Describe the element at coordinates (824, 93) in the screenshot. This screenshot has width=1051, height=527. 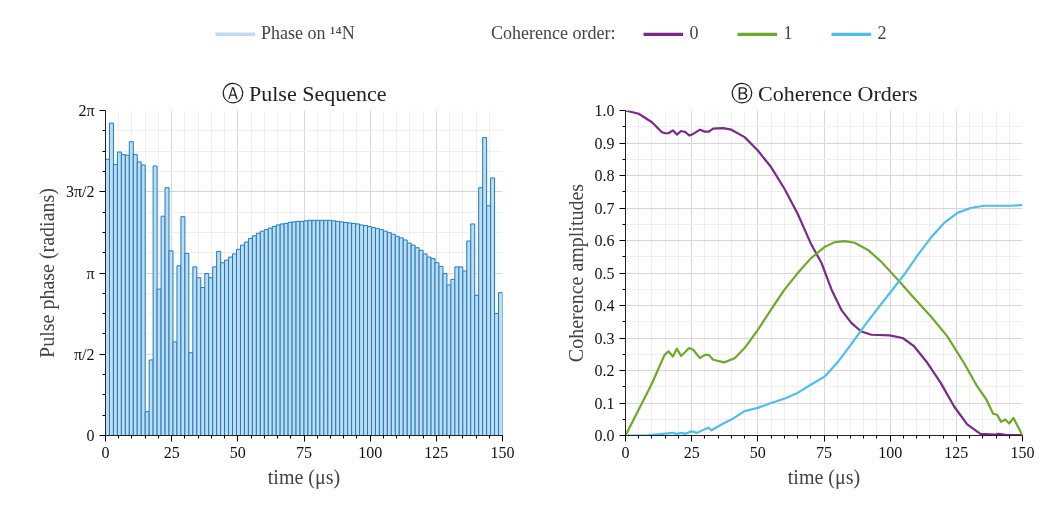
I see `chart-title: Ⓑ Coherence Orders` at that location.